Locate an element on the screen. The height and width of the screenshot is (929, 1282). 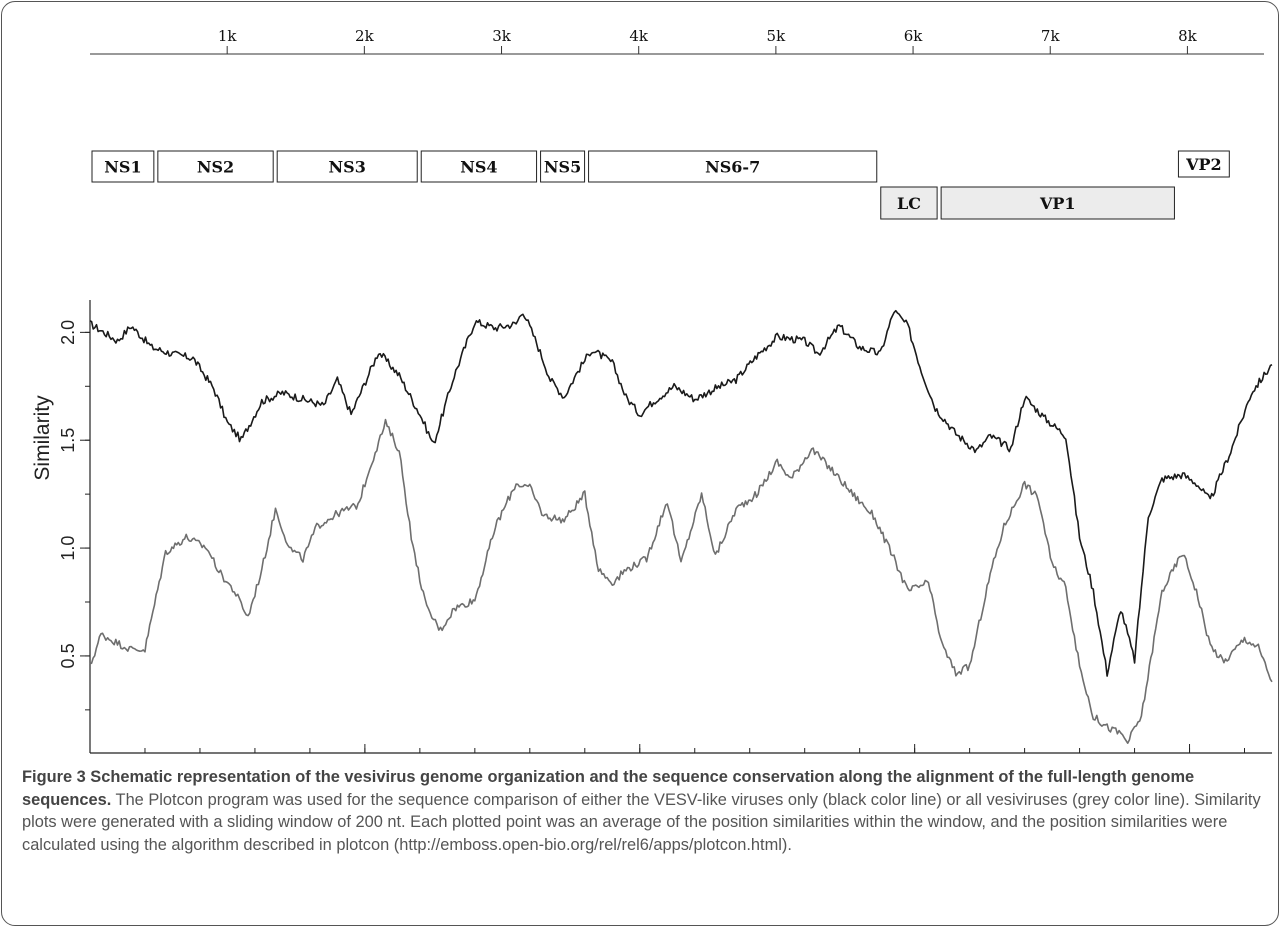
top-axis-tick-label: 5k is located at coordinates (777, 36).